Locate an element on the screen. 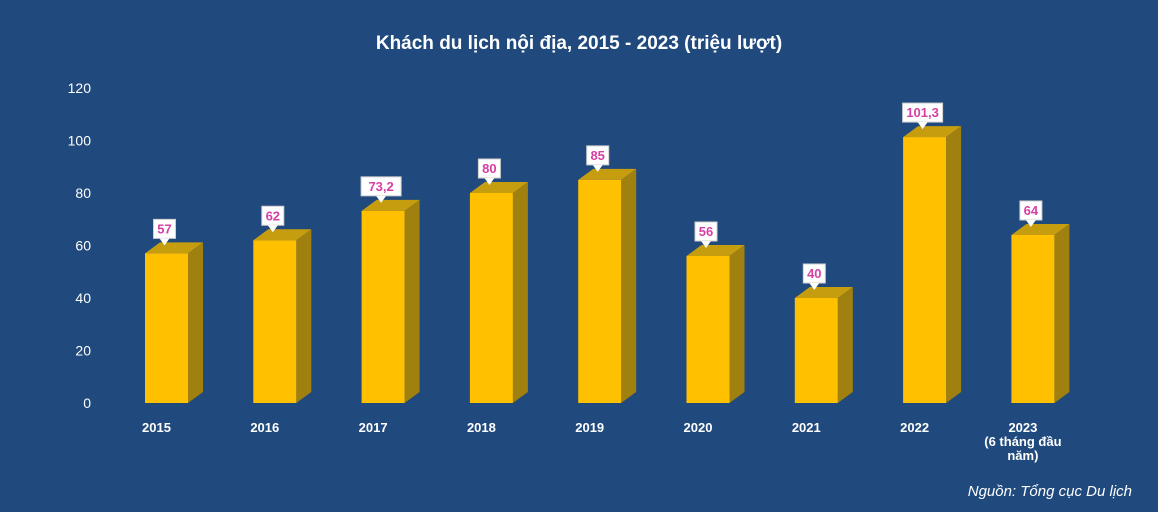 Image resolution: width=1158 pixels, height=512 pixels. x-tick-label: năm) is located at coordinates (1022, 455).